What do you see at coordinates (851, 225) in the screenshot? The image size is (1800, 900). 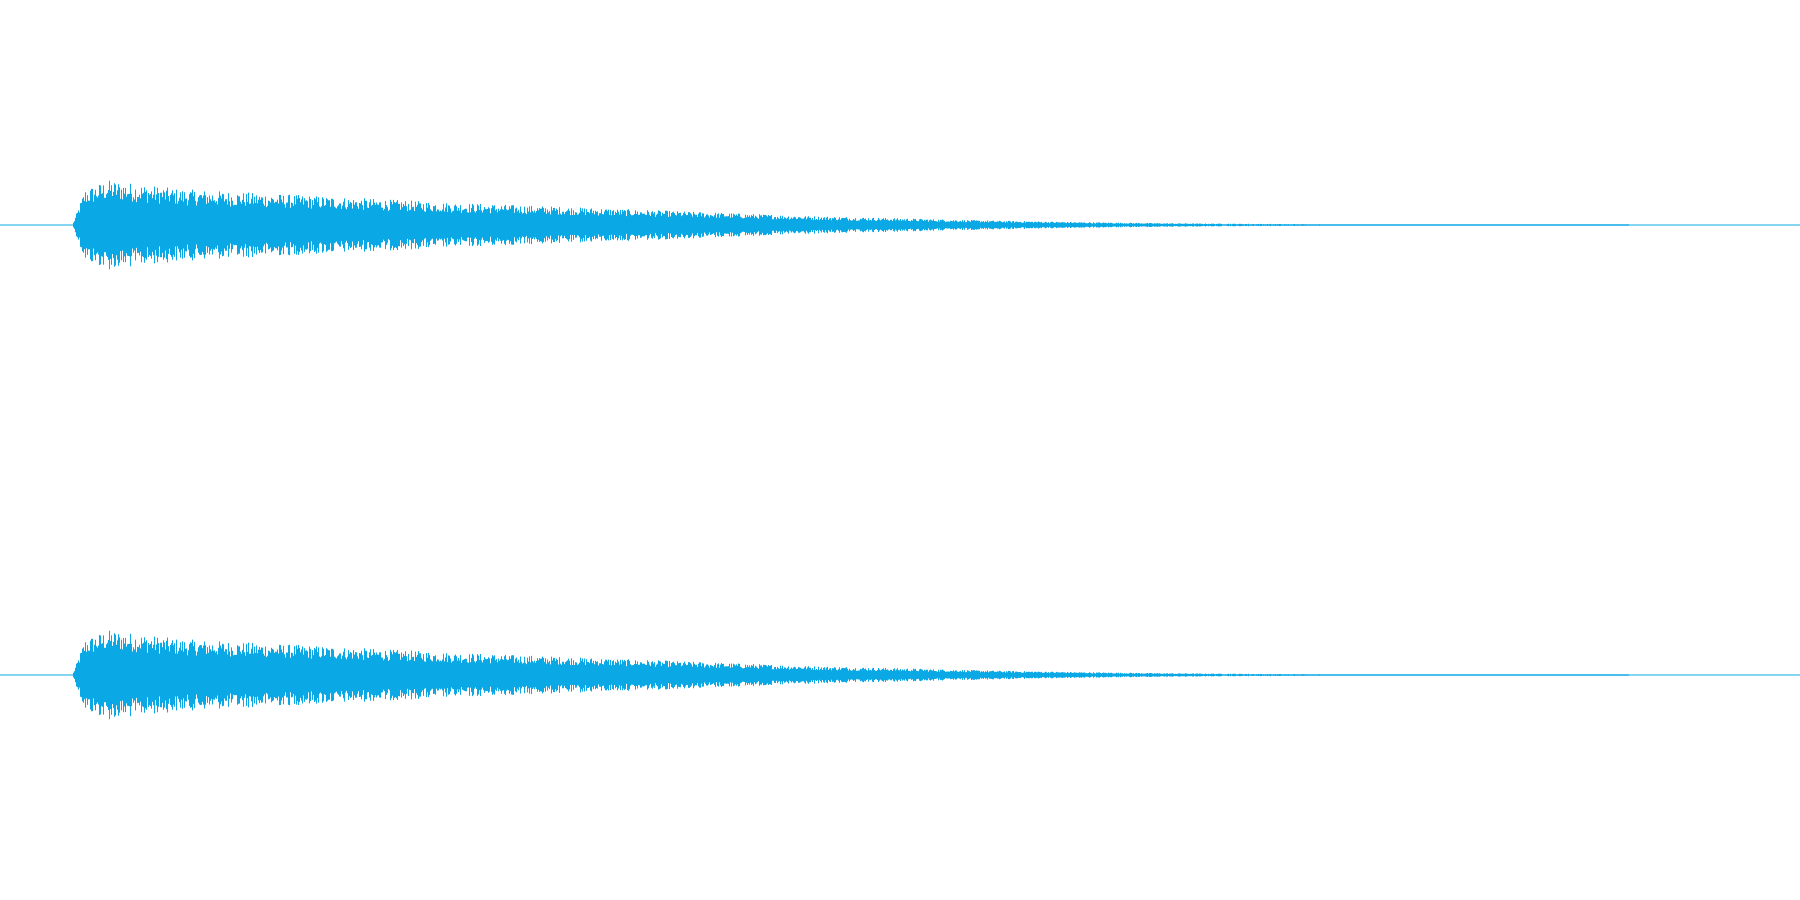 I see `channel-1-waveform` at bounding box center [851, 225].